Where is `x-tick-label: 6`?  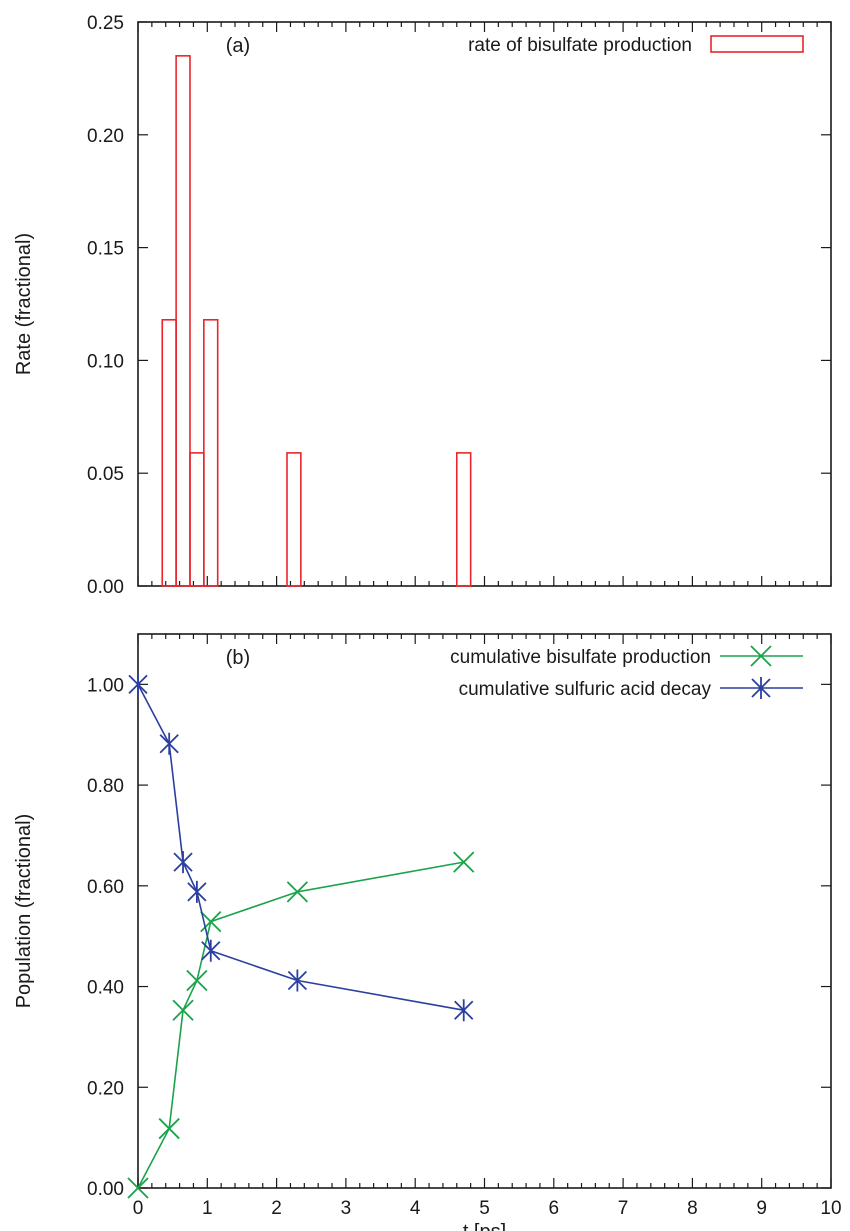 x-tick-label: 6 is located at coordinates (554, 1208).